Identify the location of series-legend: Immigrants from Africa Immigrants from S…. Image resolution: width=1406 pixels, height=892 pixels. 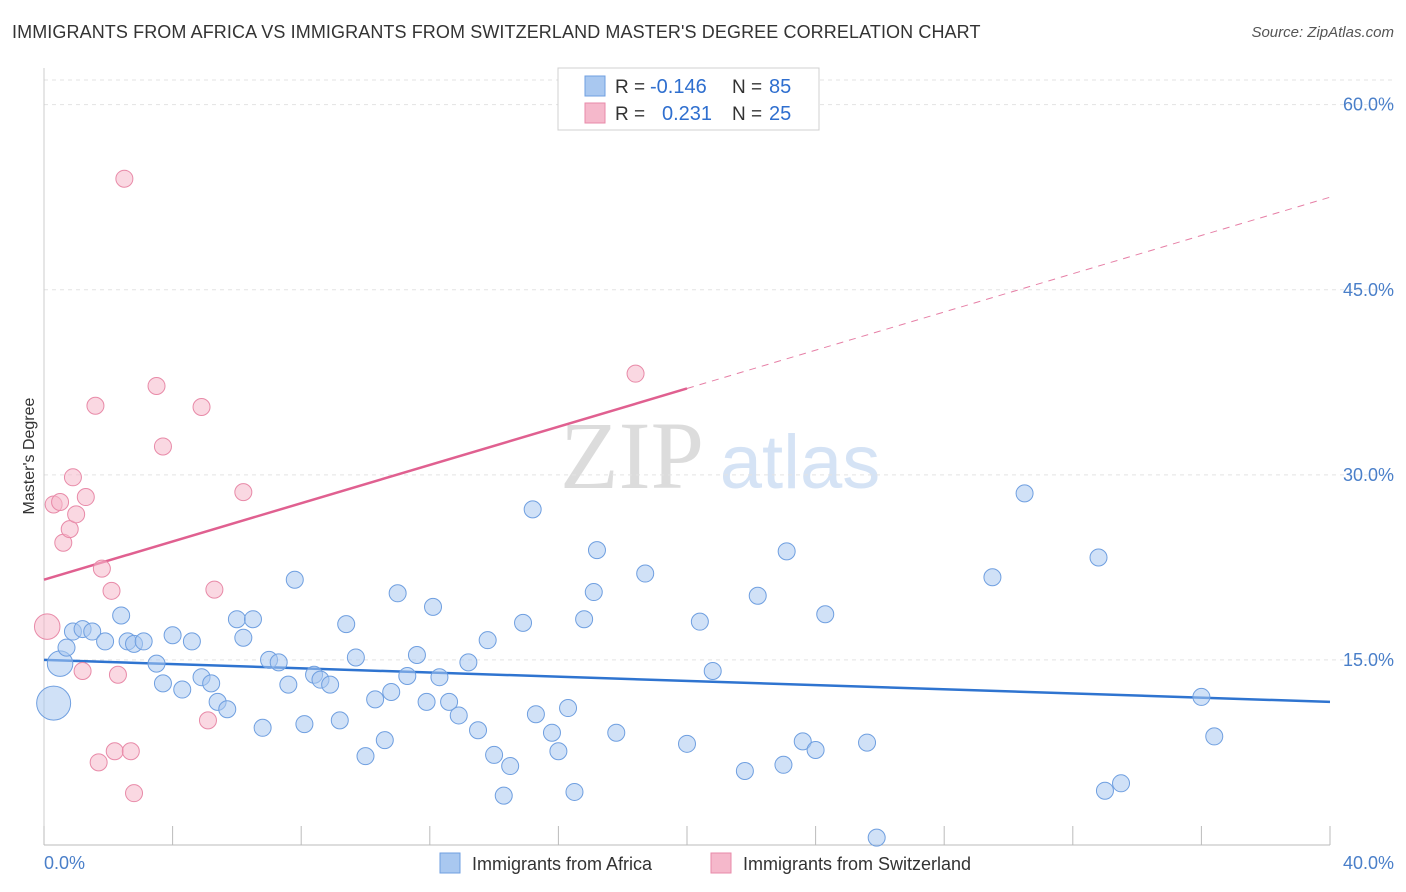
(705, 863).